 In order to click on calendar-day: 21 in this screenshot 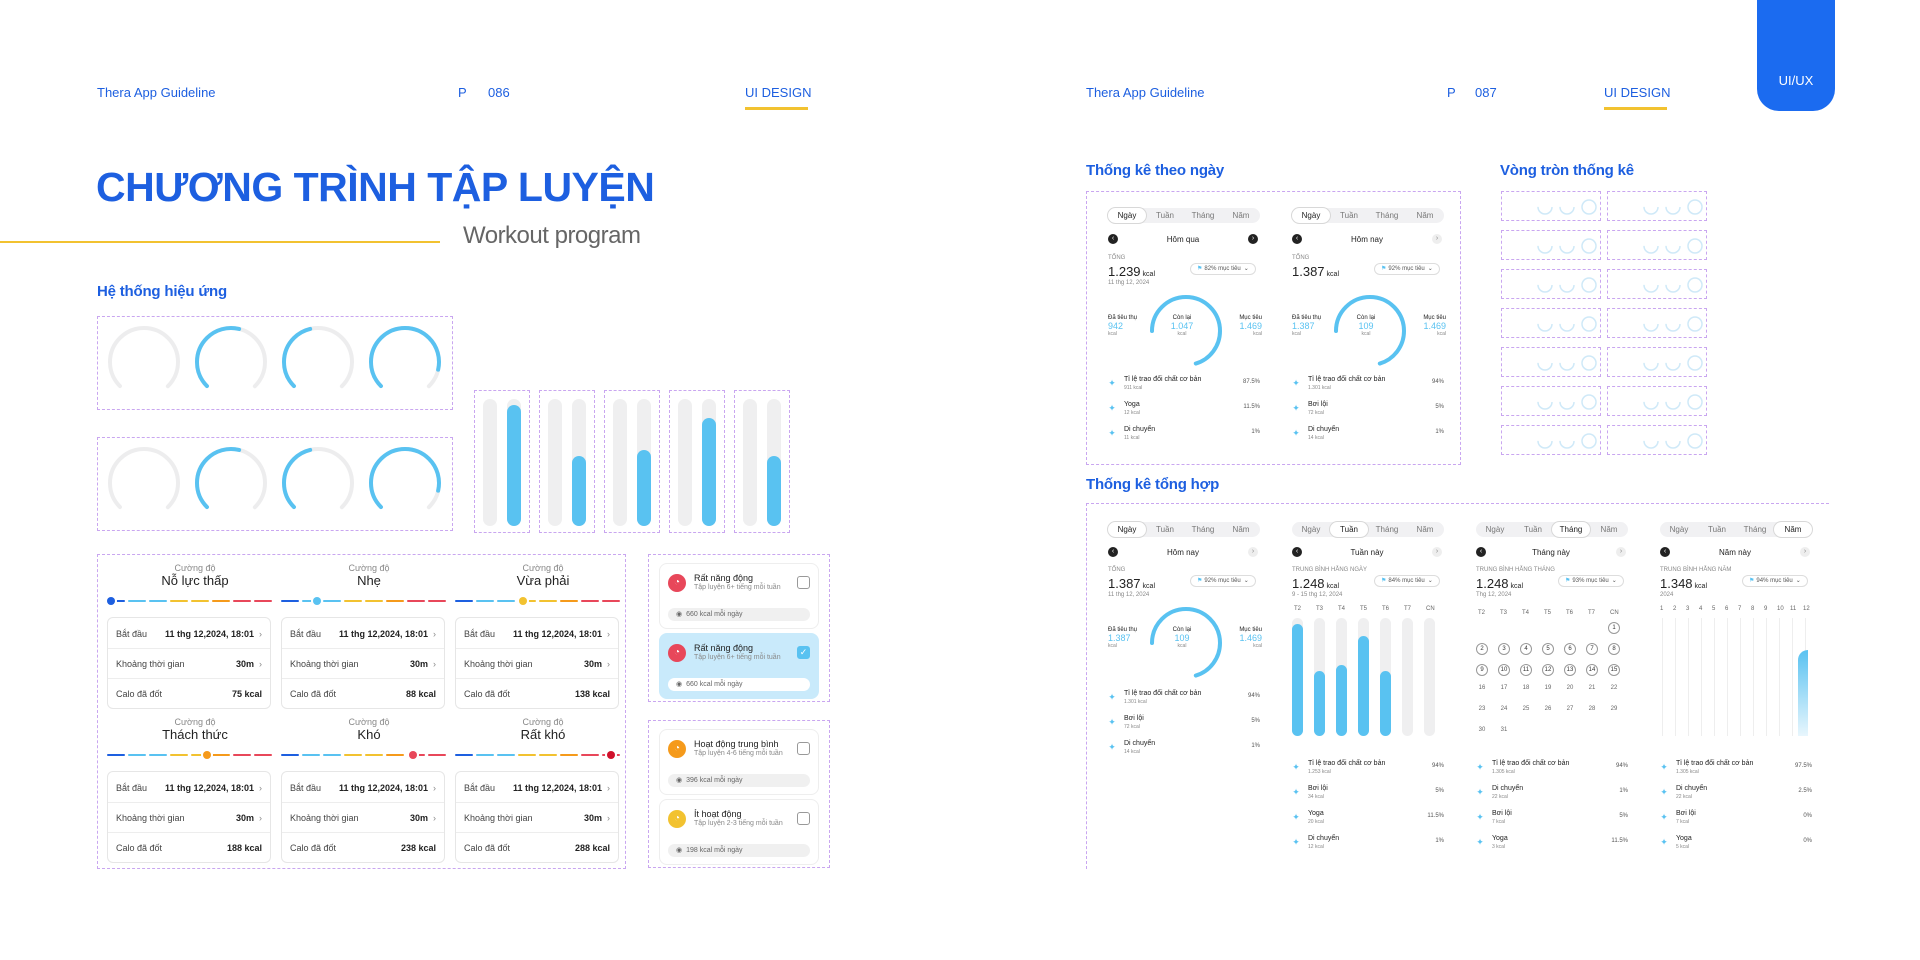, I will do `click(1592, 688)`.